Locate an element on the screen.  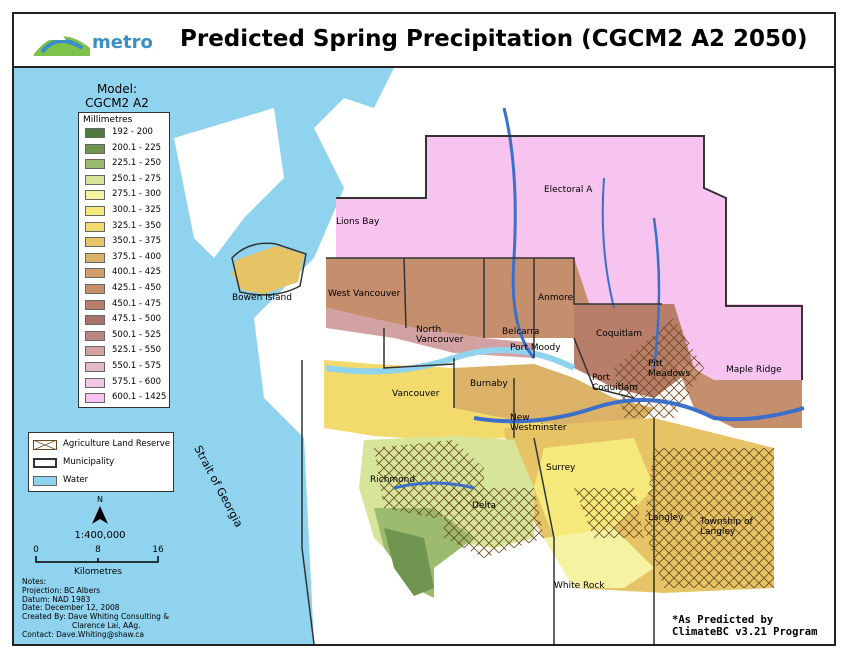
legend-municipality-row: Municipality is located at coordinates (103, 463).